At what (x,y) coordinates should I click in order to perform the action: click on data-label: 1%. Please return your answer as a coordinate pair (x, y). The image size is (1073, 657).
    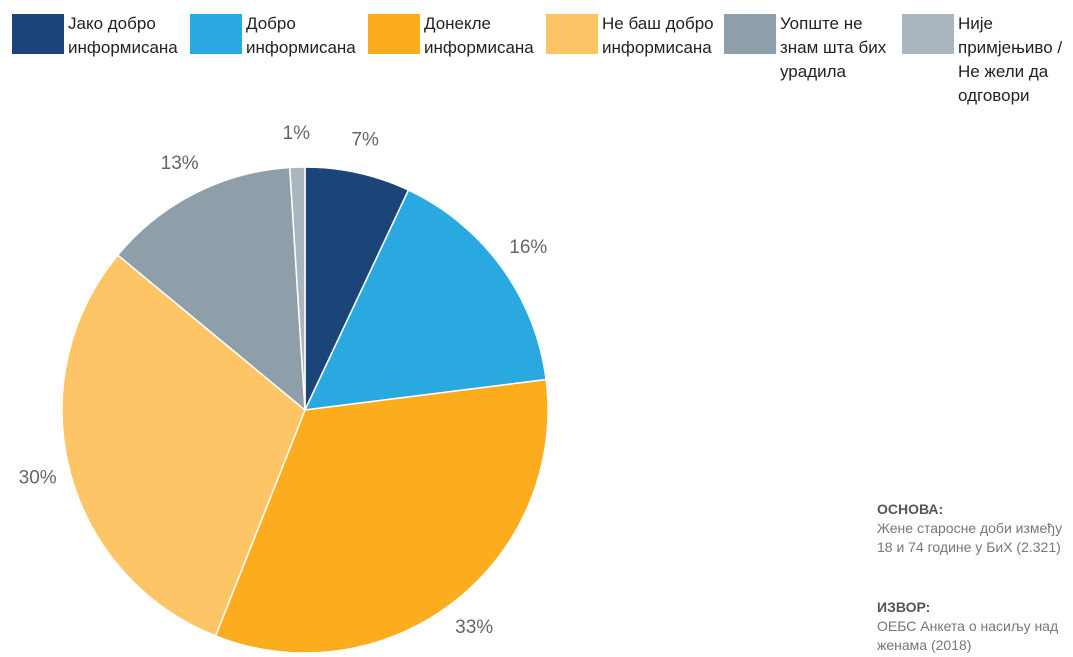
    Looking at the image, I should click on (297, 133).